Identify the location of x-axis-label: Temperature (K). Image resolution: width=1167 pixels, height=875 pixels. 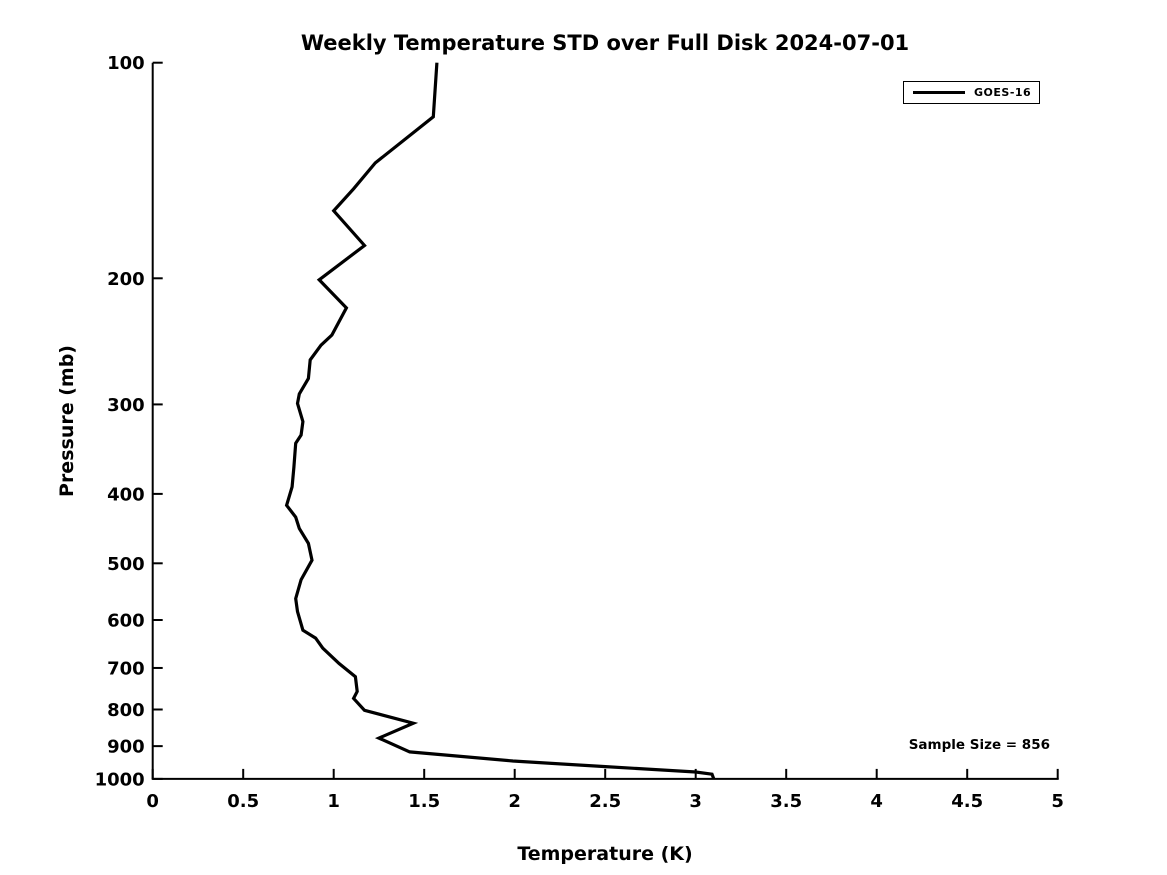
(605, 854).